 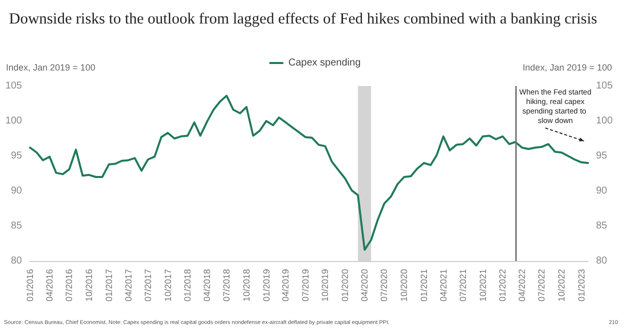 I want to click on x-tick-label: 04/2022, so click(x=522, y=285).